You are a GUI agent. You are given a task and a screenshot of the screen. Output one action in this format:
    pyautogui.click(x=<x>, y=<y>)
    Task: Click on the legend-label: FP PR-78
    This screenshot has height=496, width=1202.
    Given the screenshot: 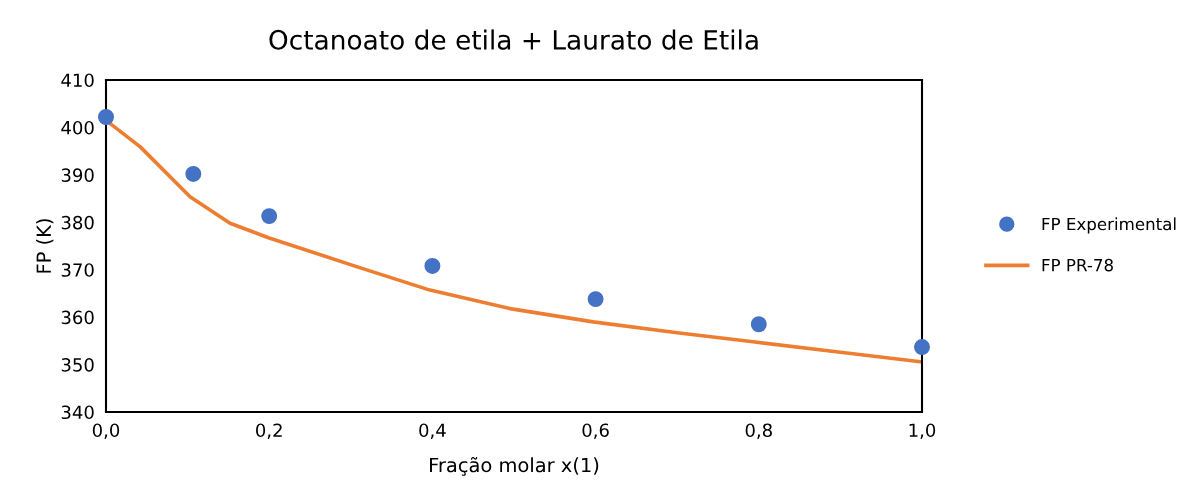 What is the action you would take?
    pyautogui.click(x=1077, y=265)
    